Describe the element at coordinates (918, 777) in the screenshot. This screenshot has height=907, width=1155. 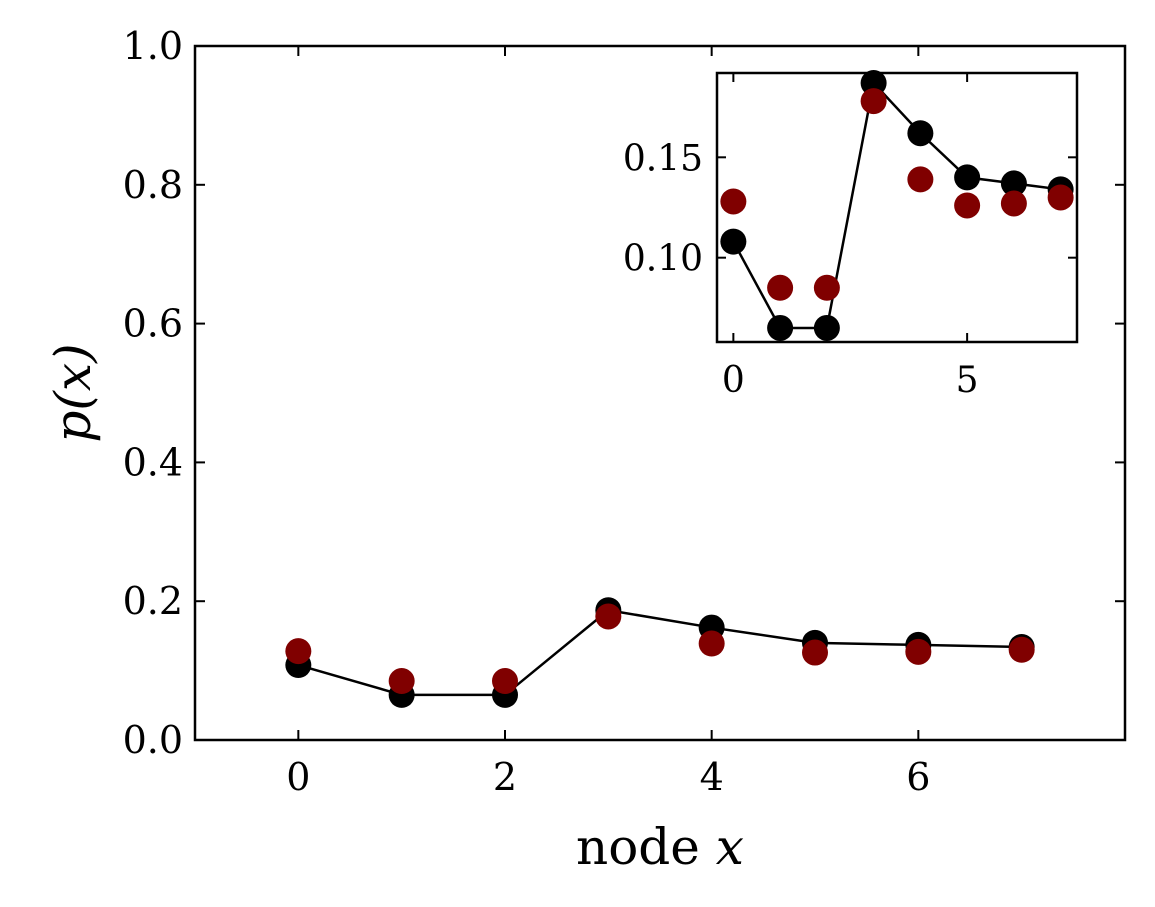
I see `main-x-tick-label: 6` at that location.